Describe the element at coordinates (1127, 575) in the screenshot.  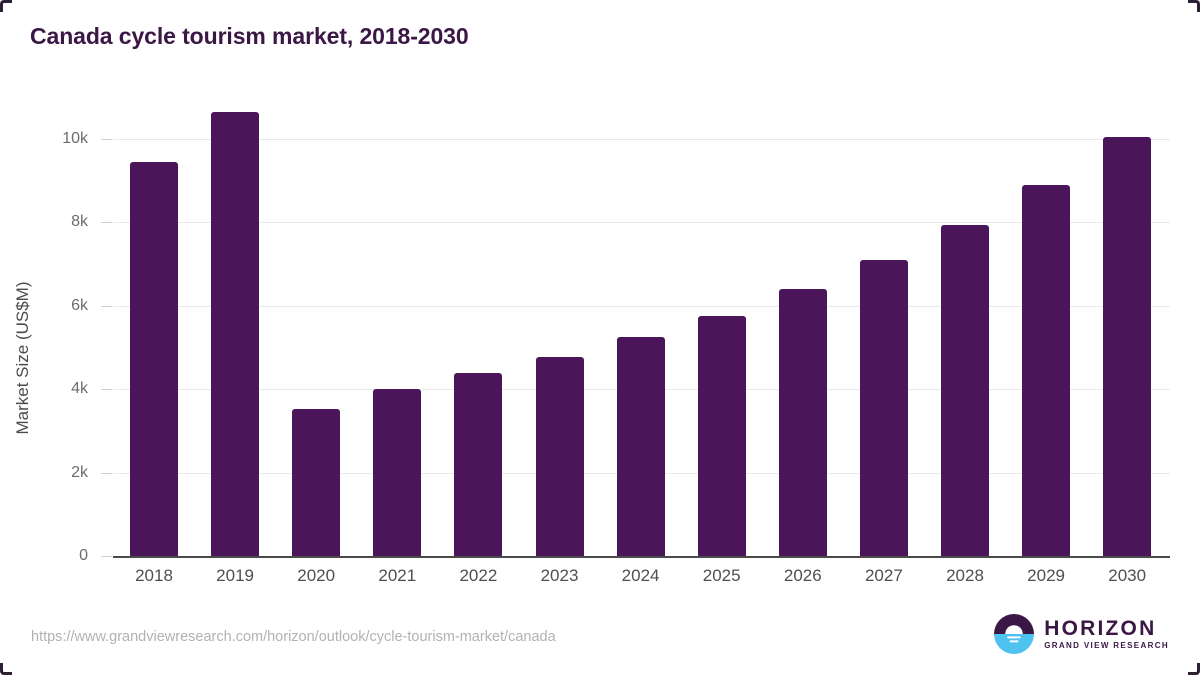
I see `x-axis-tick-label-2030: 2030` at that location.